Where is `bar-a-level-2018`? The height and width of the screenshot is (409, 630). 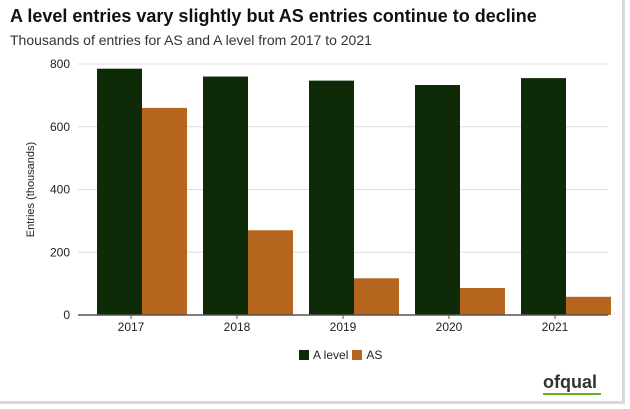 bar-a-level-2018 is located at coordinates (225, 195).